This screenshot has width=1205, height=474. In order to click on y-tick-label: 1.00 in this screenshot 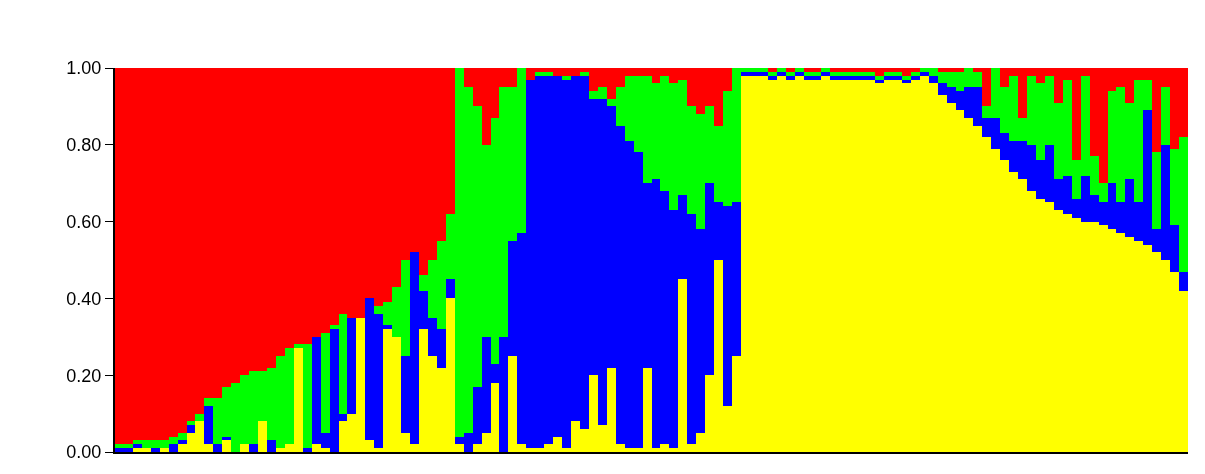, I will do `click(84, 68)`.